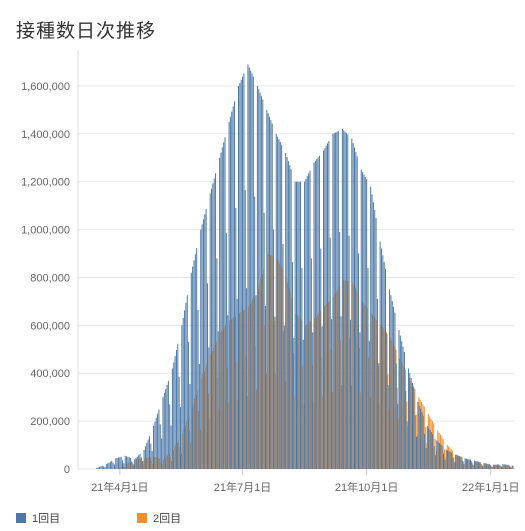 This screenshot has width=525, height=531. I want to click on bar-dose2, so click(435, 453).